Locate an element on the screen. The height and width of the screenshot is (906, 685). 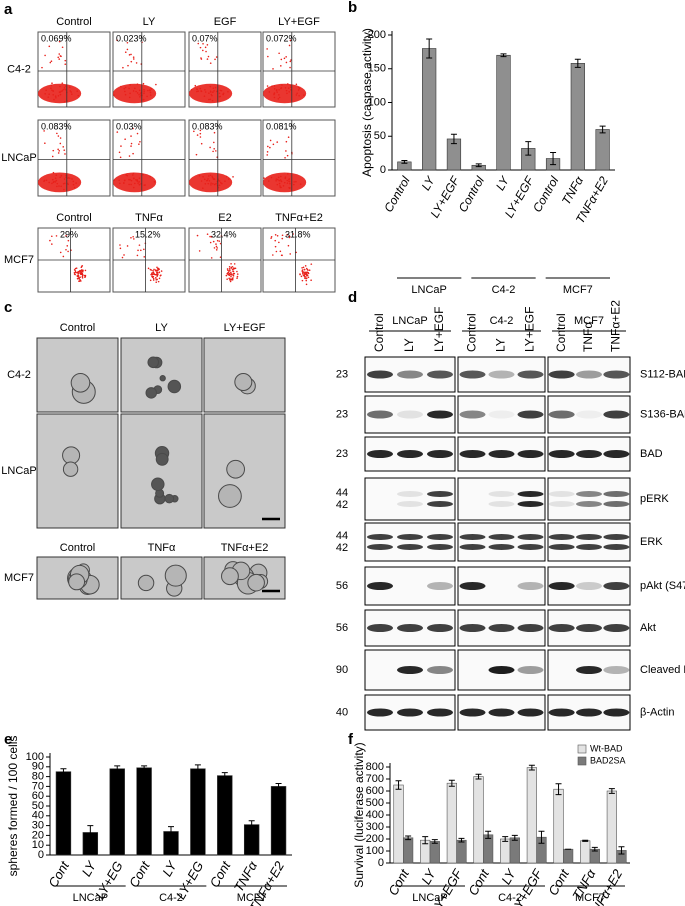
lane-label: LY+EGF is located at coordinates (530, 329).